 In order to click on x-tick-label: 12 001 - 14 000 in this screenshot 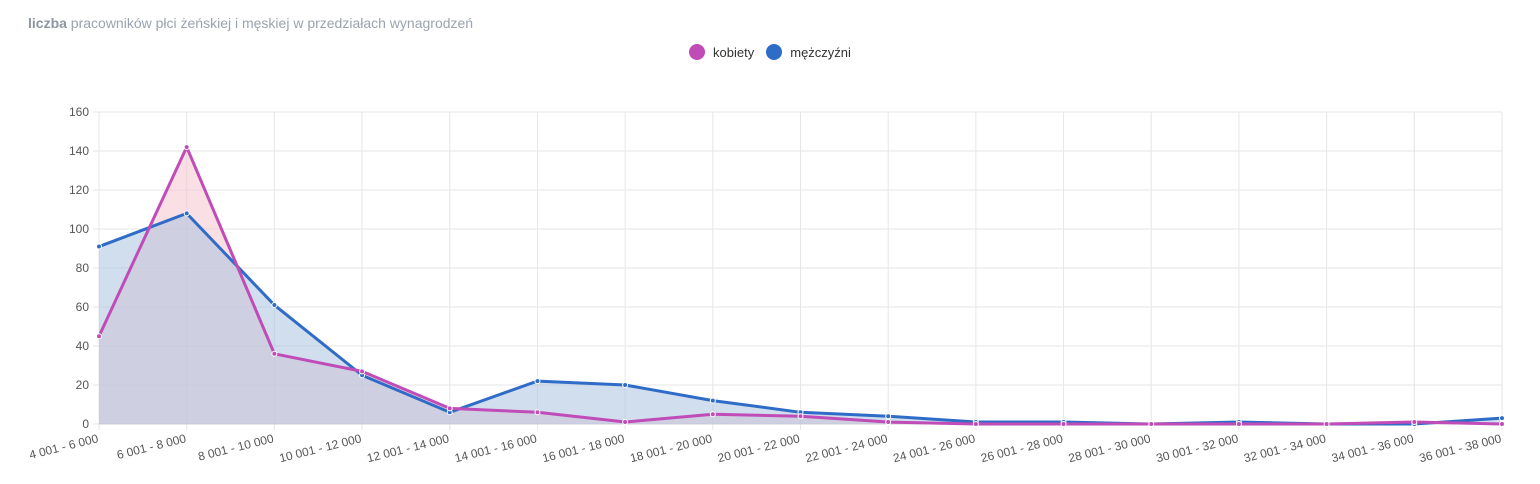, I will do `click(408, 448)`.